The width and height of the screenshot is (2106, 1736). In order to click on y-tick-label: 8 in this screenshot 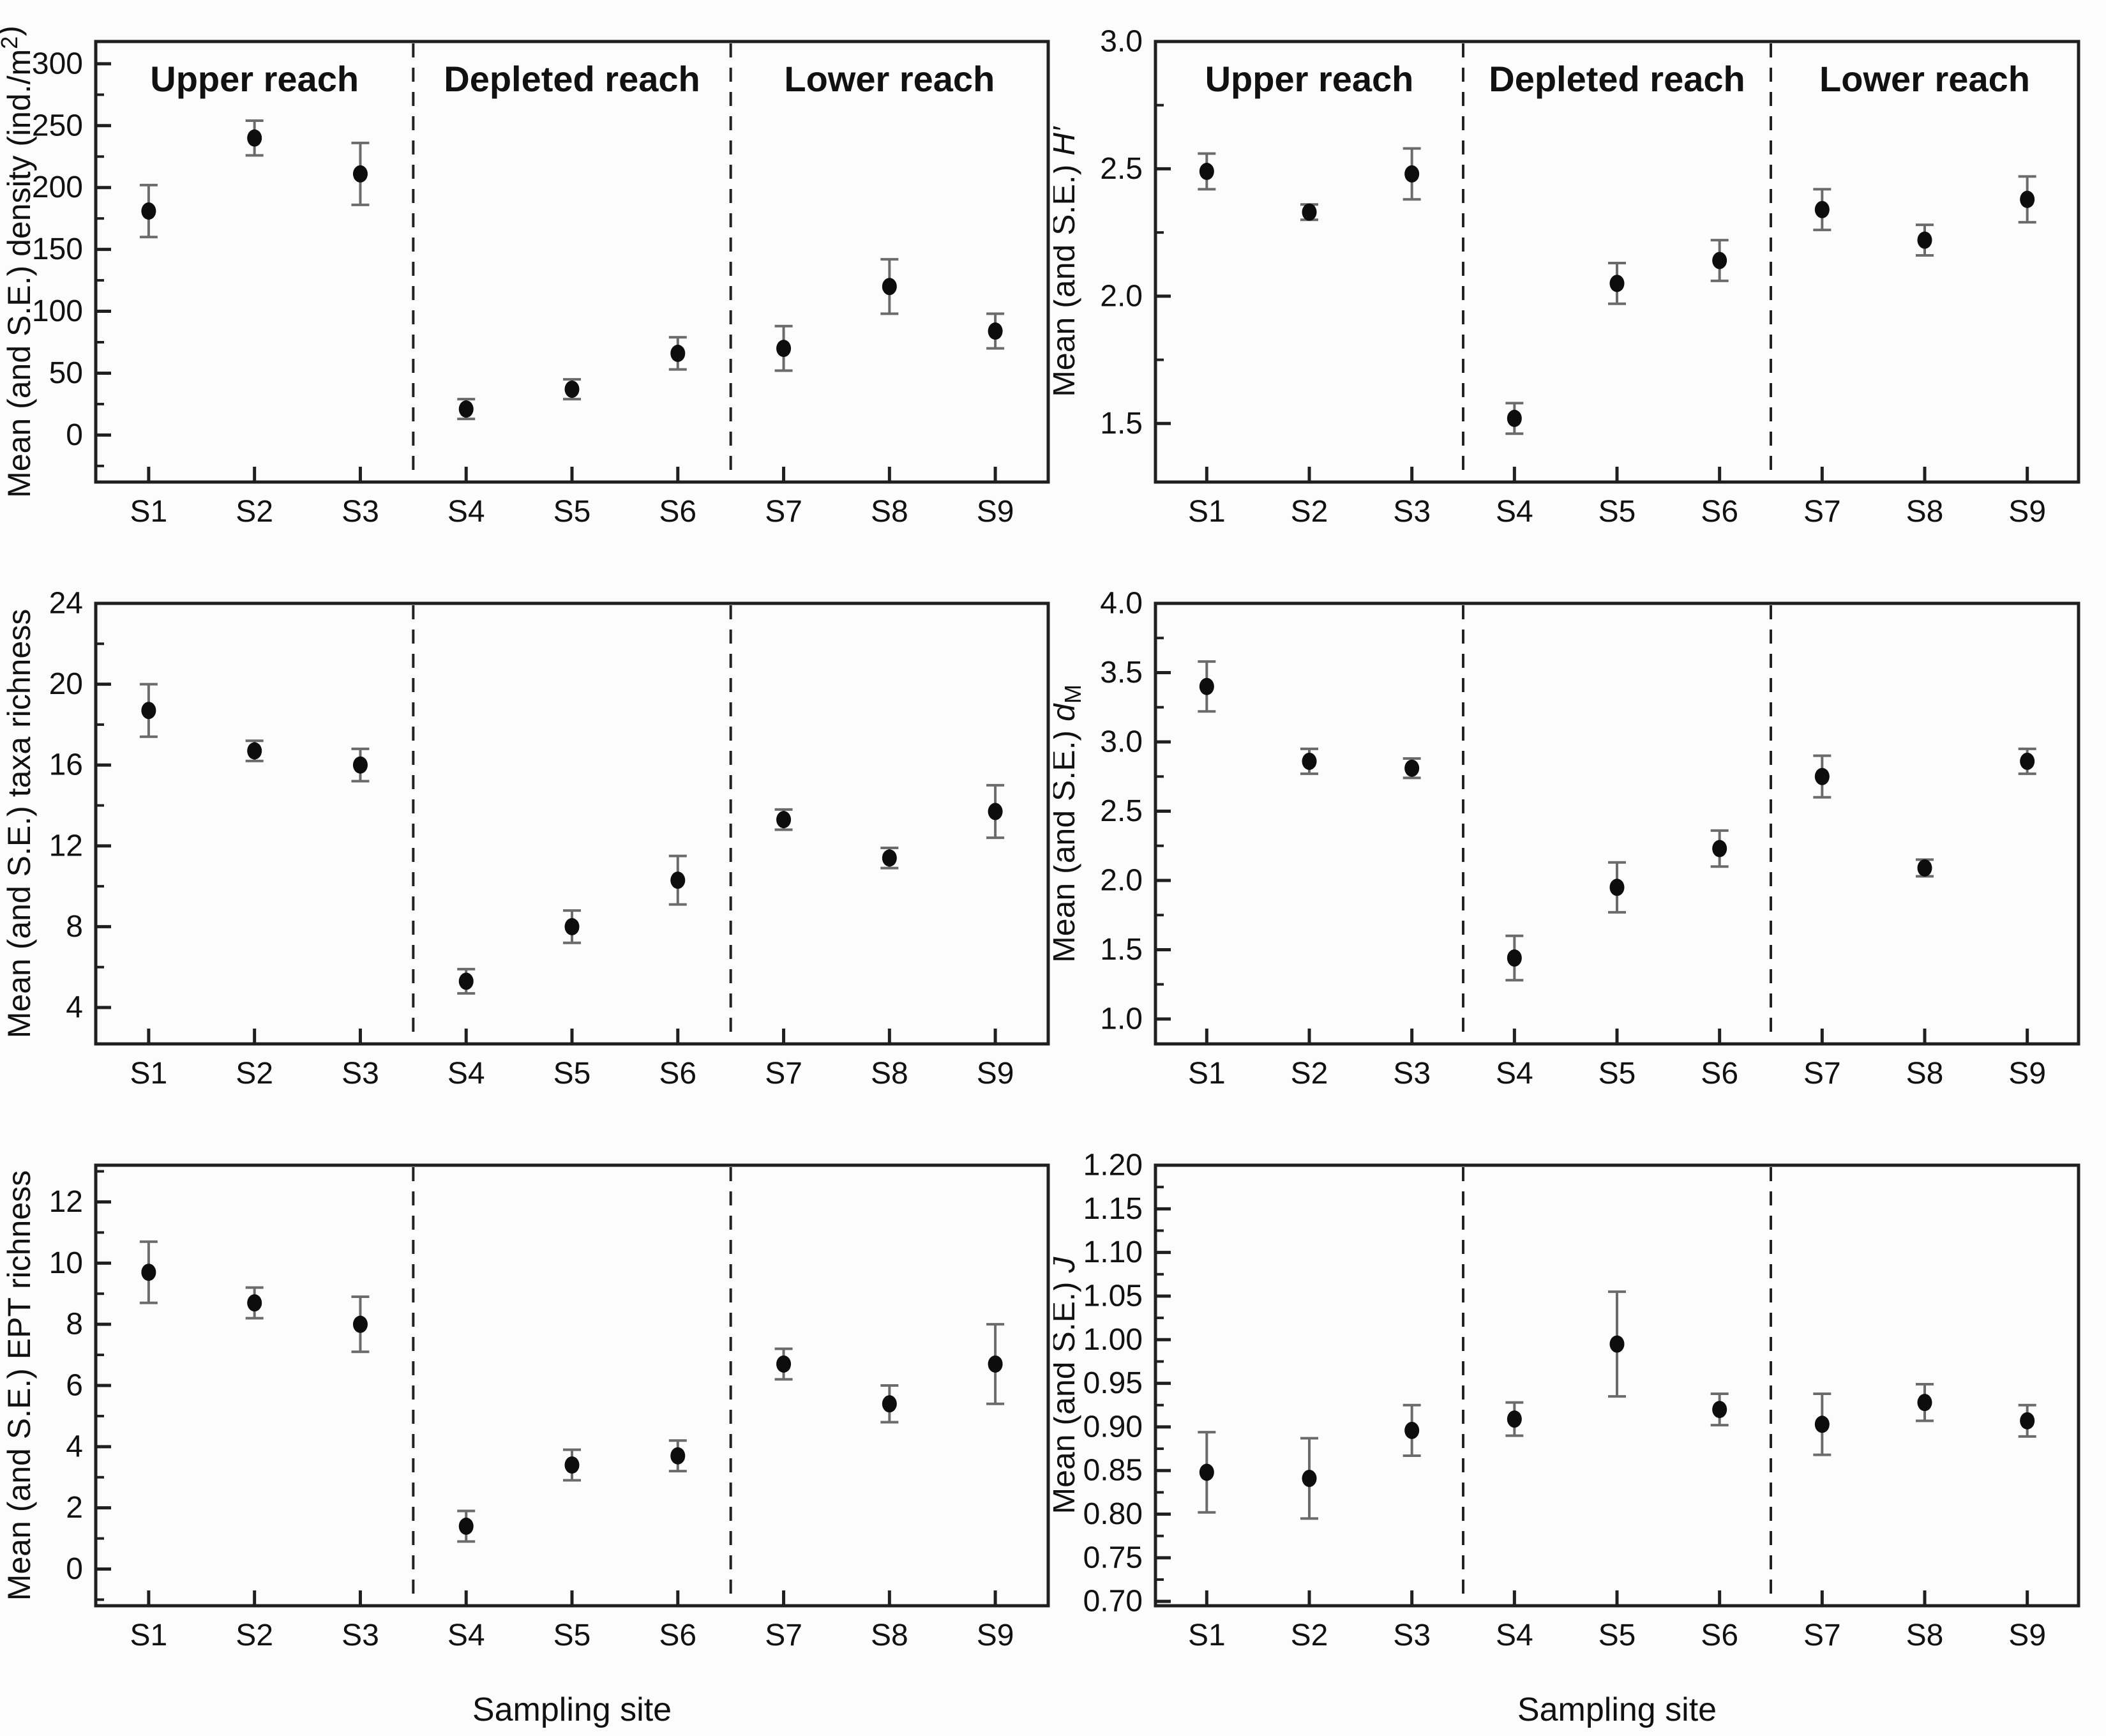, I will do `click(74, 927)`.